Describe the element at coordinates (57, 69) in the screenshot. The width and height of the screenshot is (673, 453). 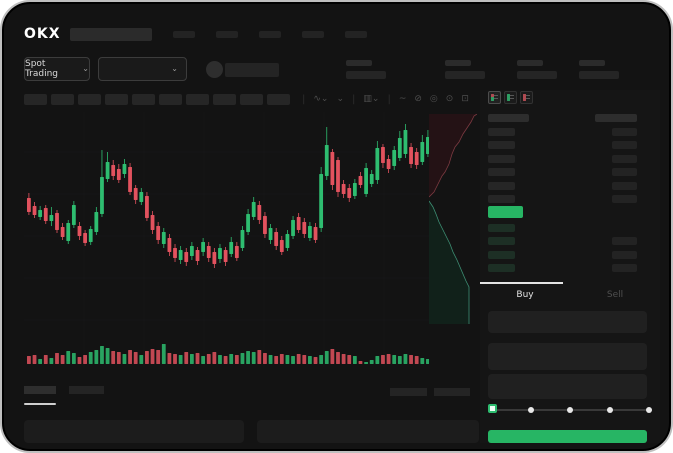
I see `market-type-dropdown: Spot Trading ⌄` at that location.